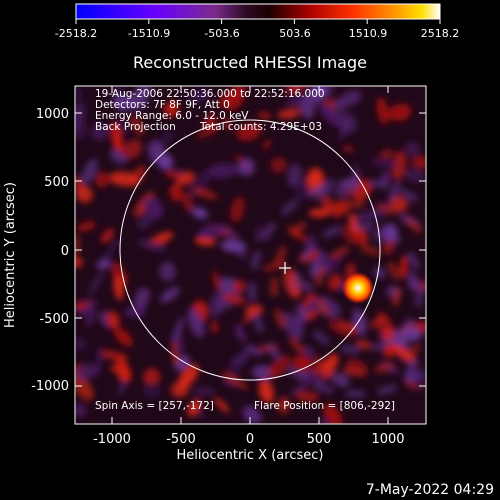  What do you see at coordinates (250, 455) in the screenshot?
I see `x-axis-label: Heliocentric X (arcsec)` at bounding box center [250, 455].